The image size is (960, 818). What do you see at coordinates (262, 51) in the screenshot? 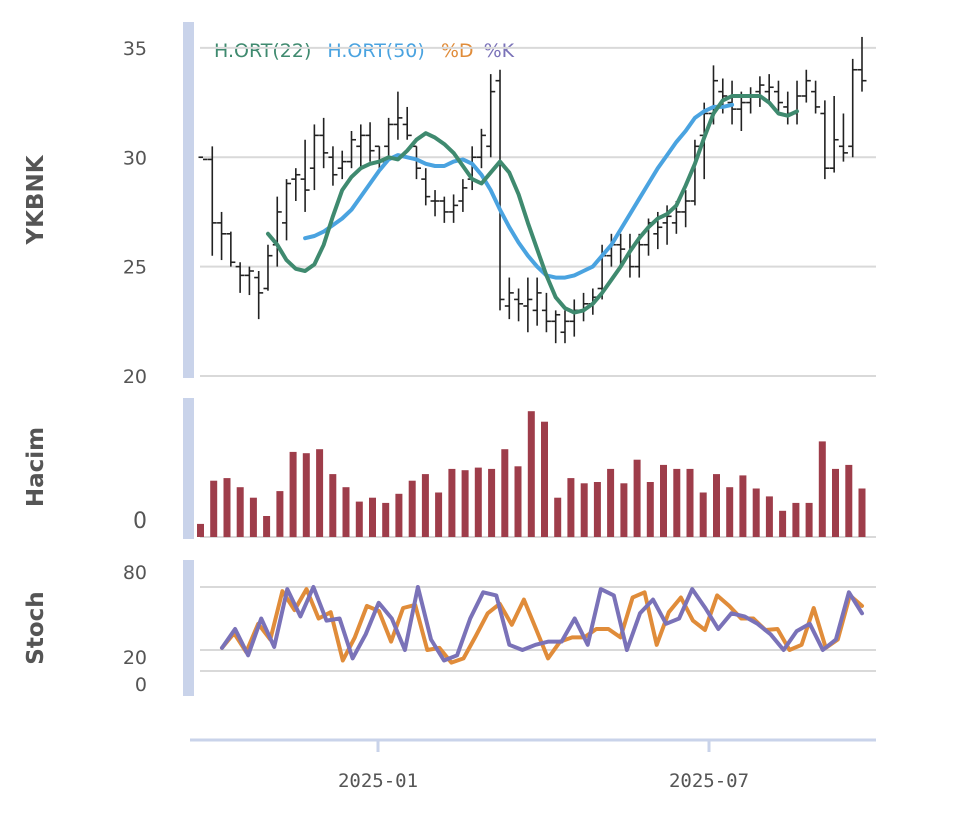
I see `legend-ma22: H.ORT(22)` at bounding box center [262, 51].